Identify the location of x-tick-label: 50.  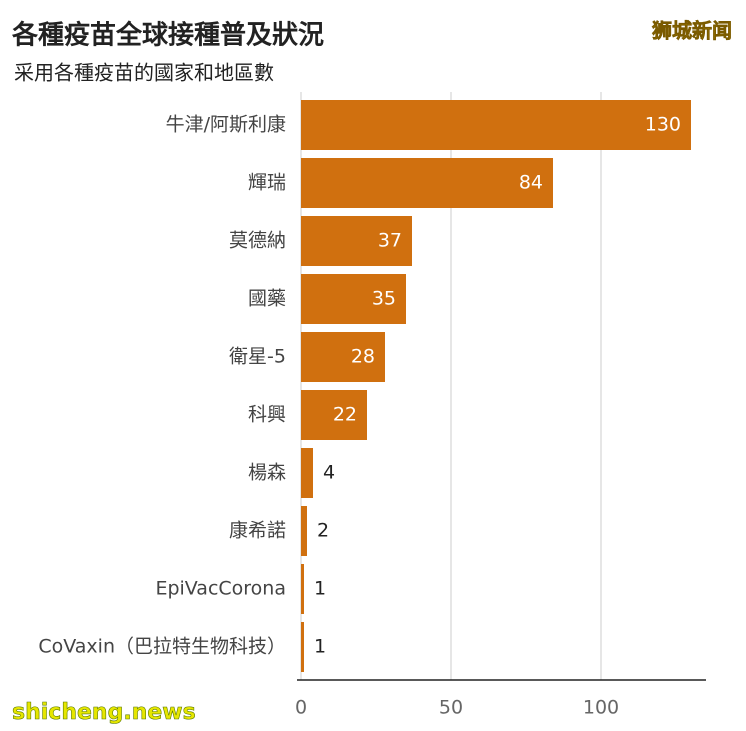
(451, 708).